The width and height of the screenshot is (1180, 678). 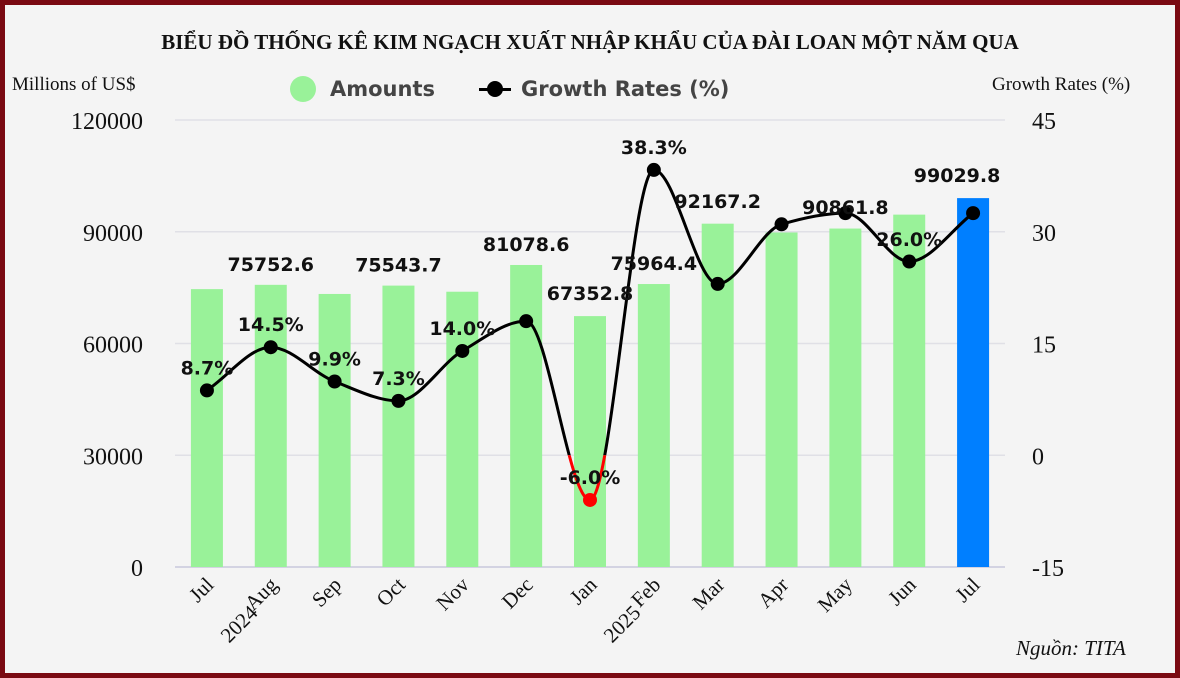 What do you see at coordinates (1044, 346) in the screenshot?
I see `y-right-tick-label: 15` at bounding box center [1044, 346].